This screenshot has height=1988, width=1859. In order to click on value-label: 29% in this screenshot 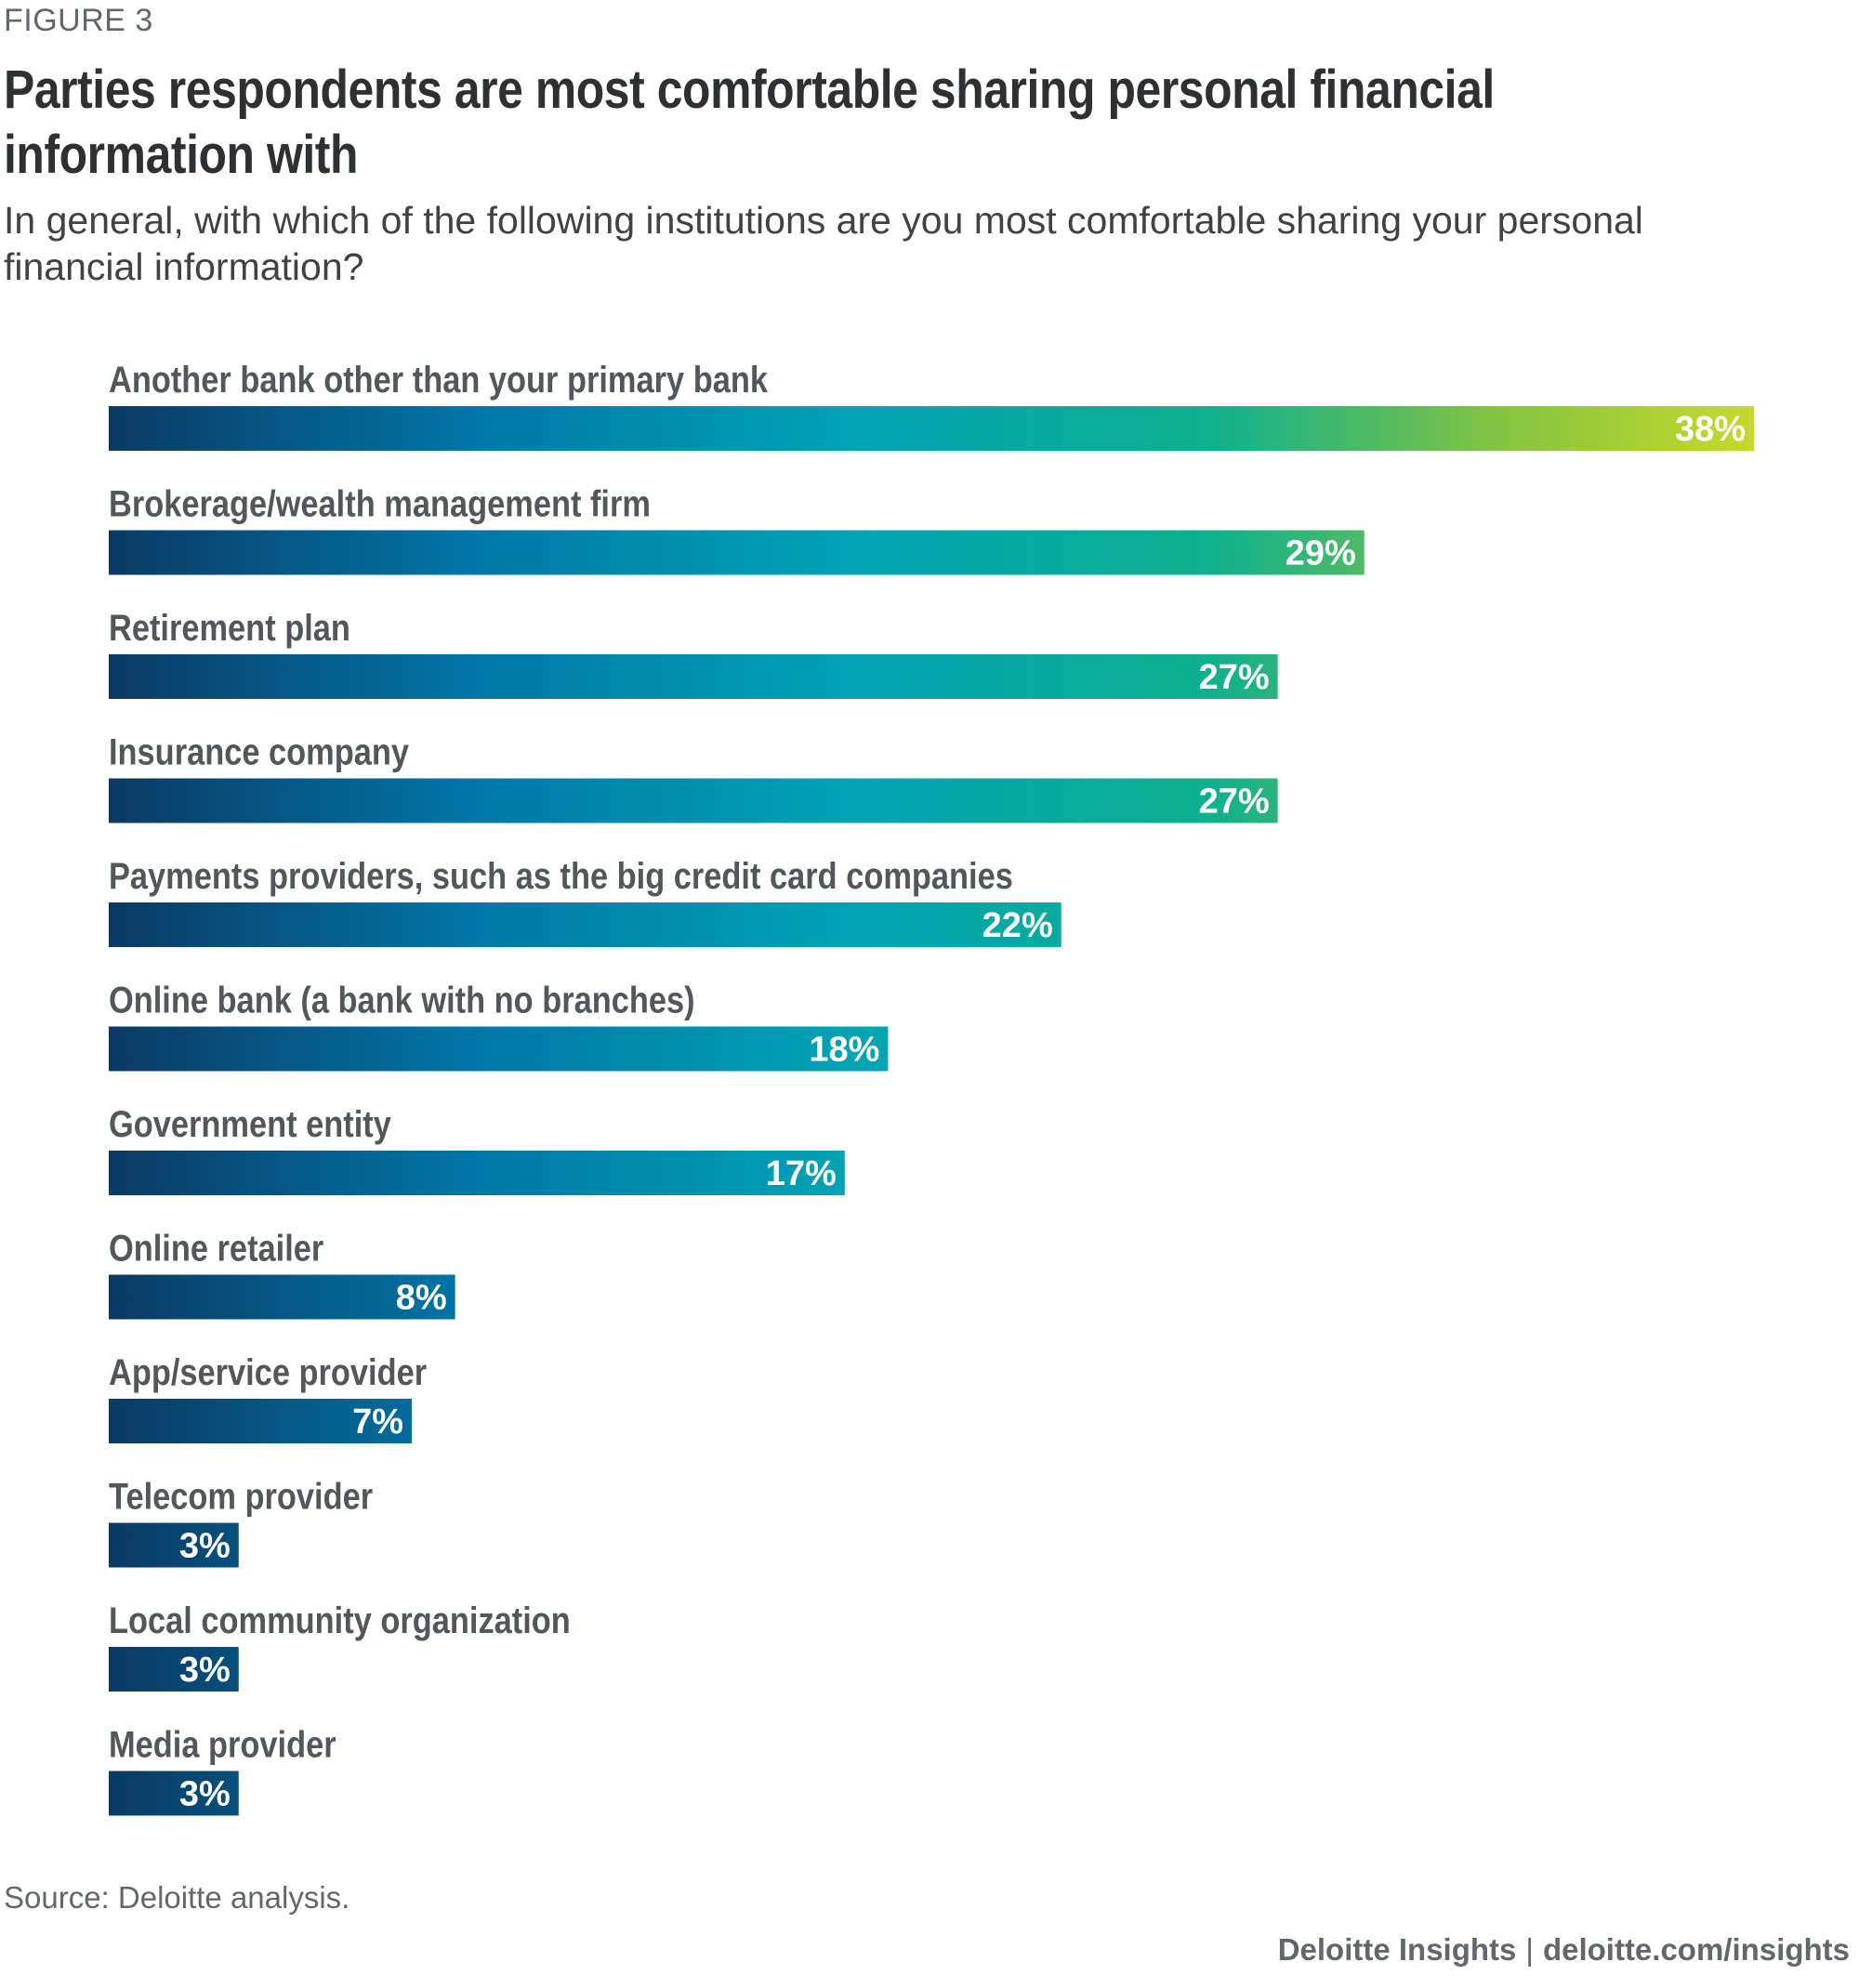, I will do `click(1320, 553)`.